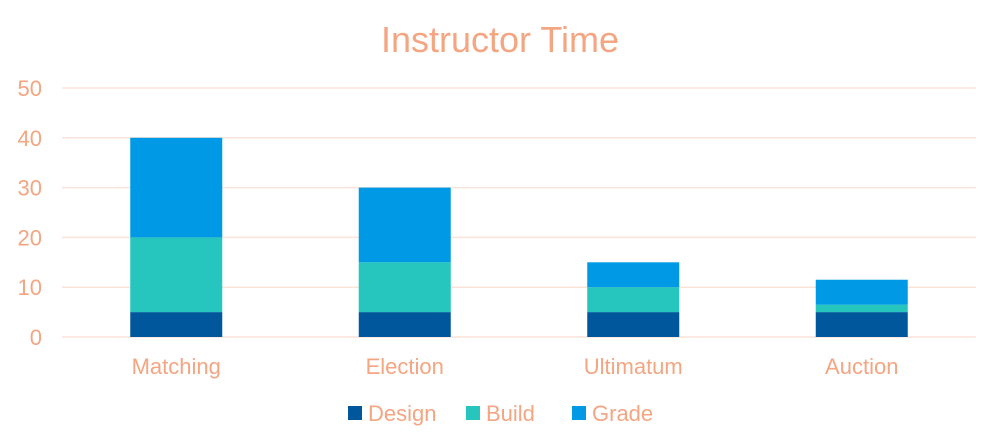 This screenshot has width=1000, height=446. Describe the element at coordinates (500, 39) in the screenshot. I see `chart-title: Instructor Time` at that location.